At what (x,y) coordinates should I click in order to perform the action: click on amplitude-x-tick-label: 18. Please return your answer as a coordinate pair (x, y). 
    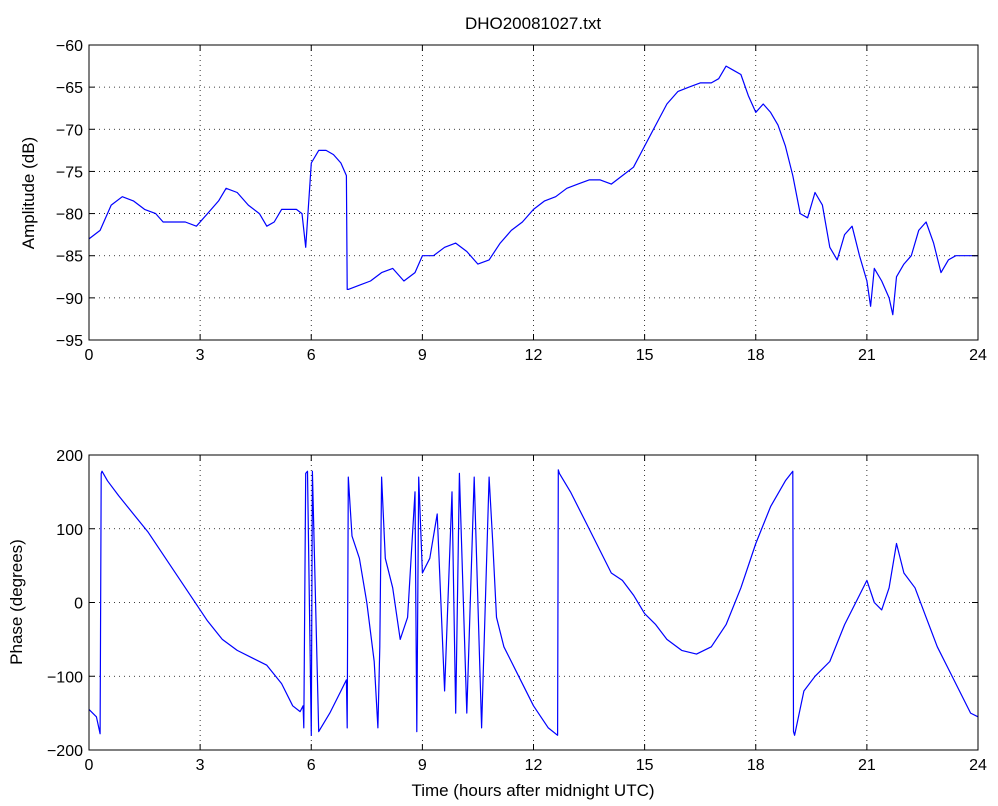
    Looking at the image, I should click on (756, 355).